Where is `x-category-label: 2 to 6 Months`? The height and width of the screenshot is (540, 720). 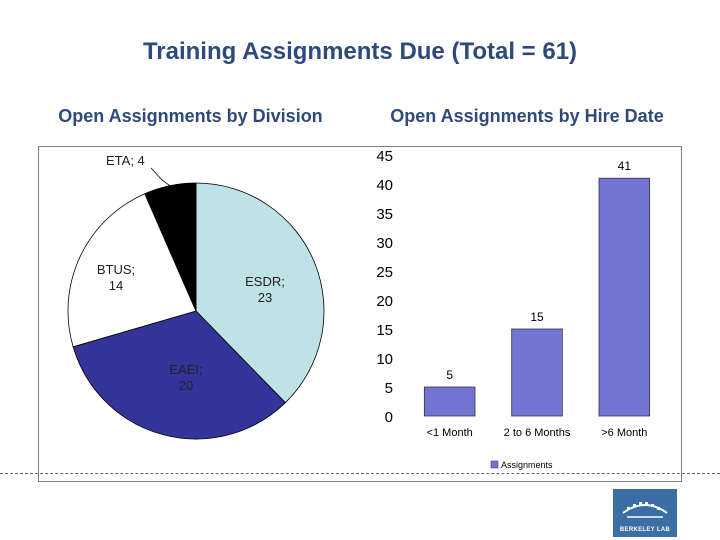 x-category-label: 2 to 6 Months is located at coordinates (537, 433).